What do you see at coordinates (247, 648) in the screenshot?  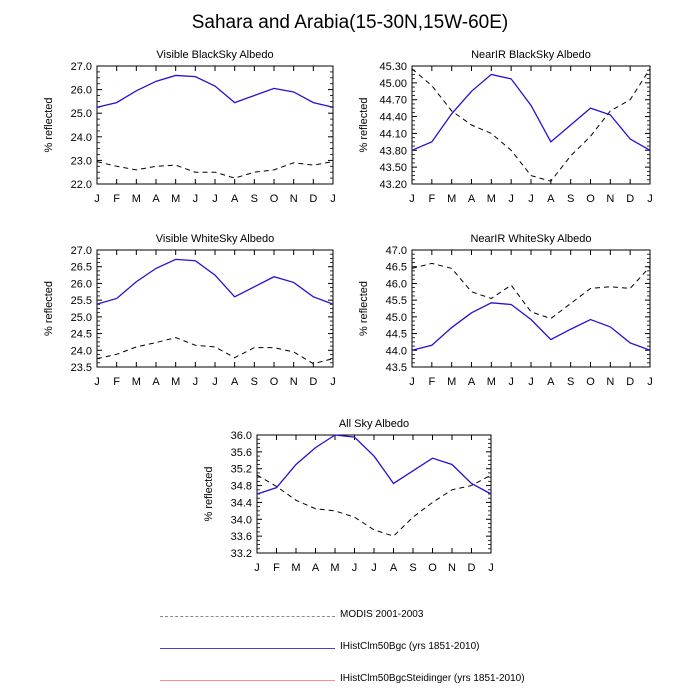 I see `legend-swatch-bgc` at bounding box center [247, 648].